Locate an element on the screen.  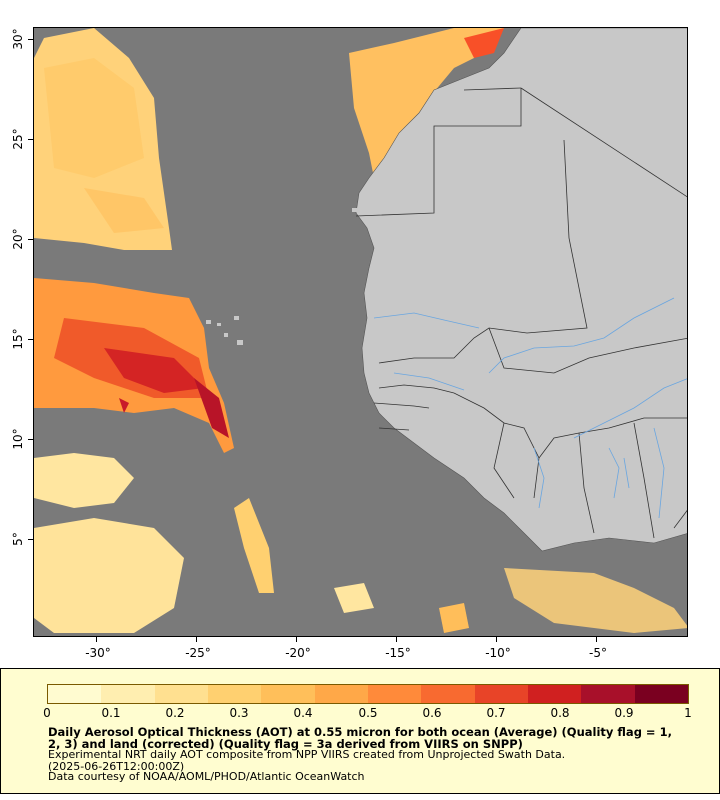
y-axis-label: 20° is located at coordinates (18, 239).